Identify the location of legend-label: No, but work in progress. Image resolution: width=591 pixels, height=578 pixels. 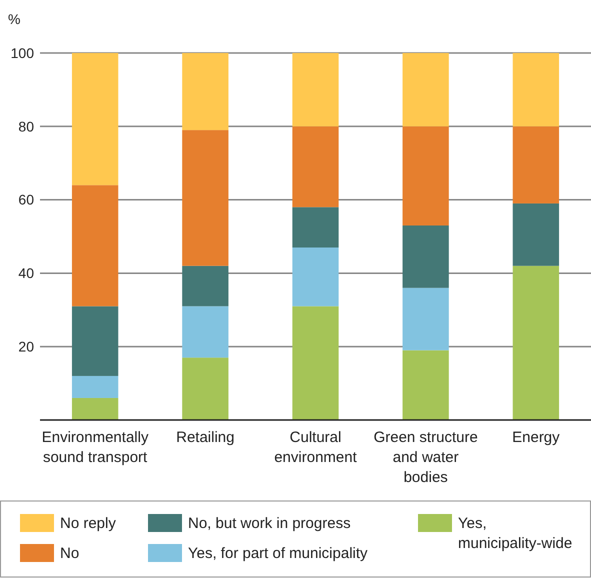
(269, 523).